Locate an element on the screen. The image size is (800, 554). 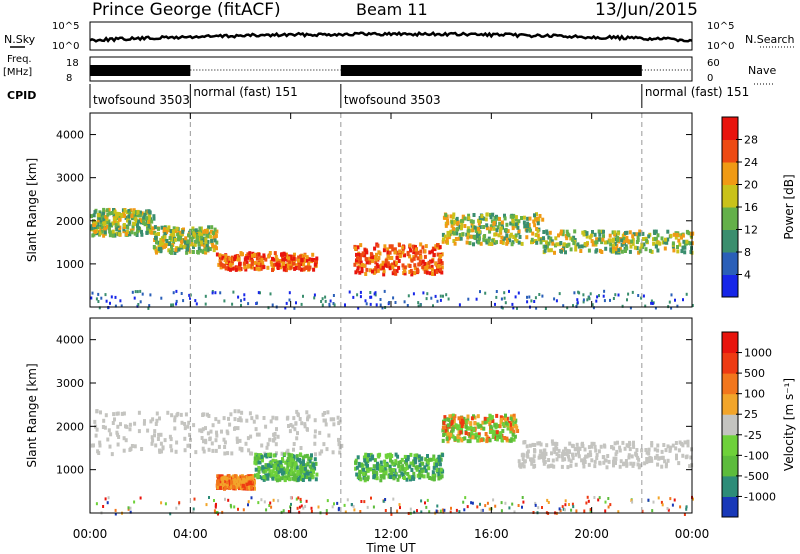
noise-tick-bottom-right: 10^0 is located at coordinates (720, 46).